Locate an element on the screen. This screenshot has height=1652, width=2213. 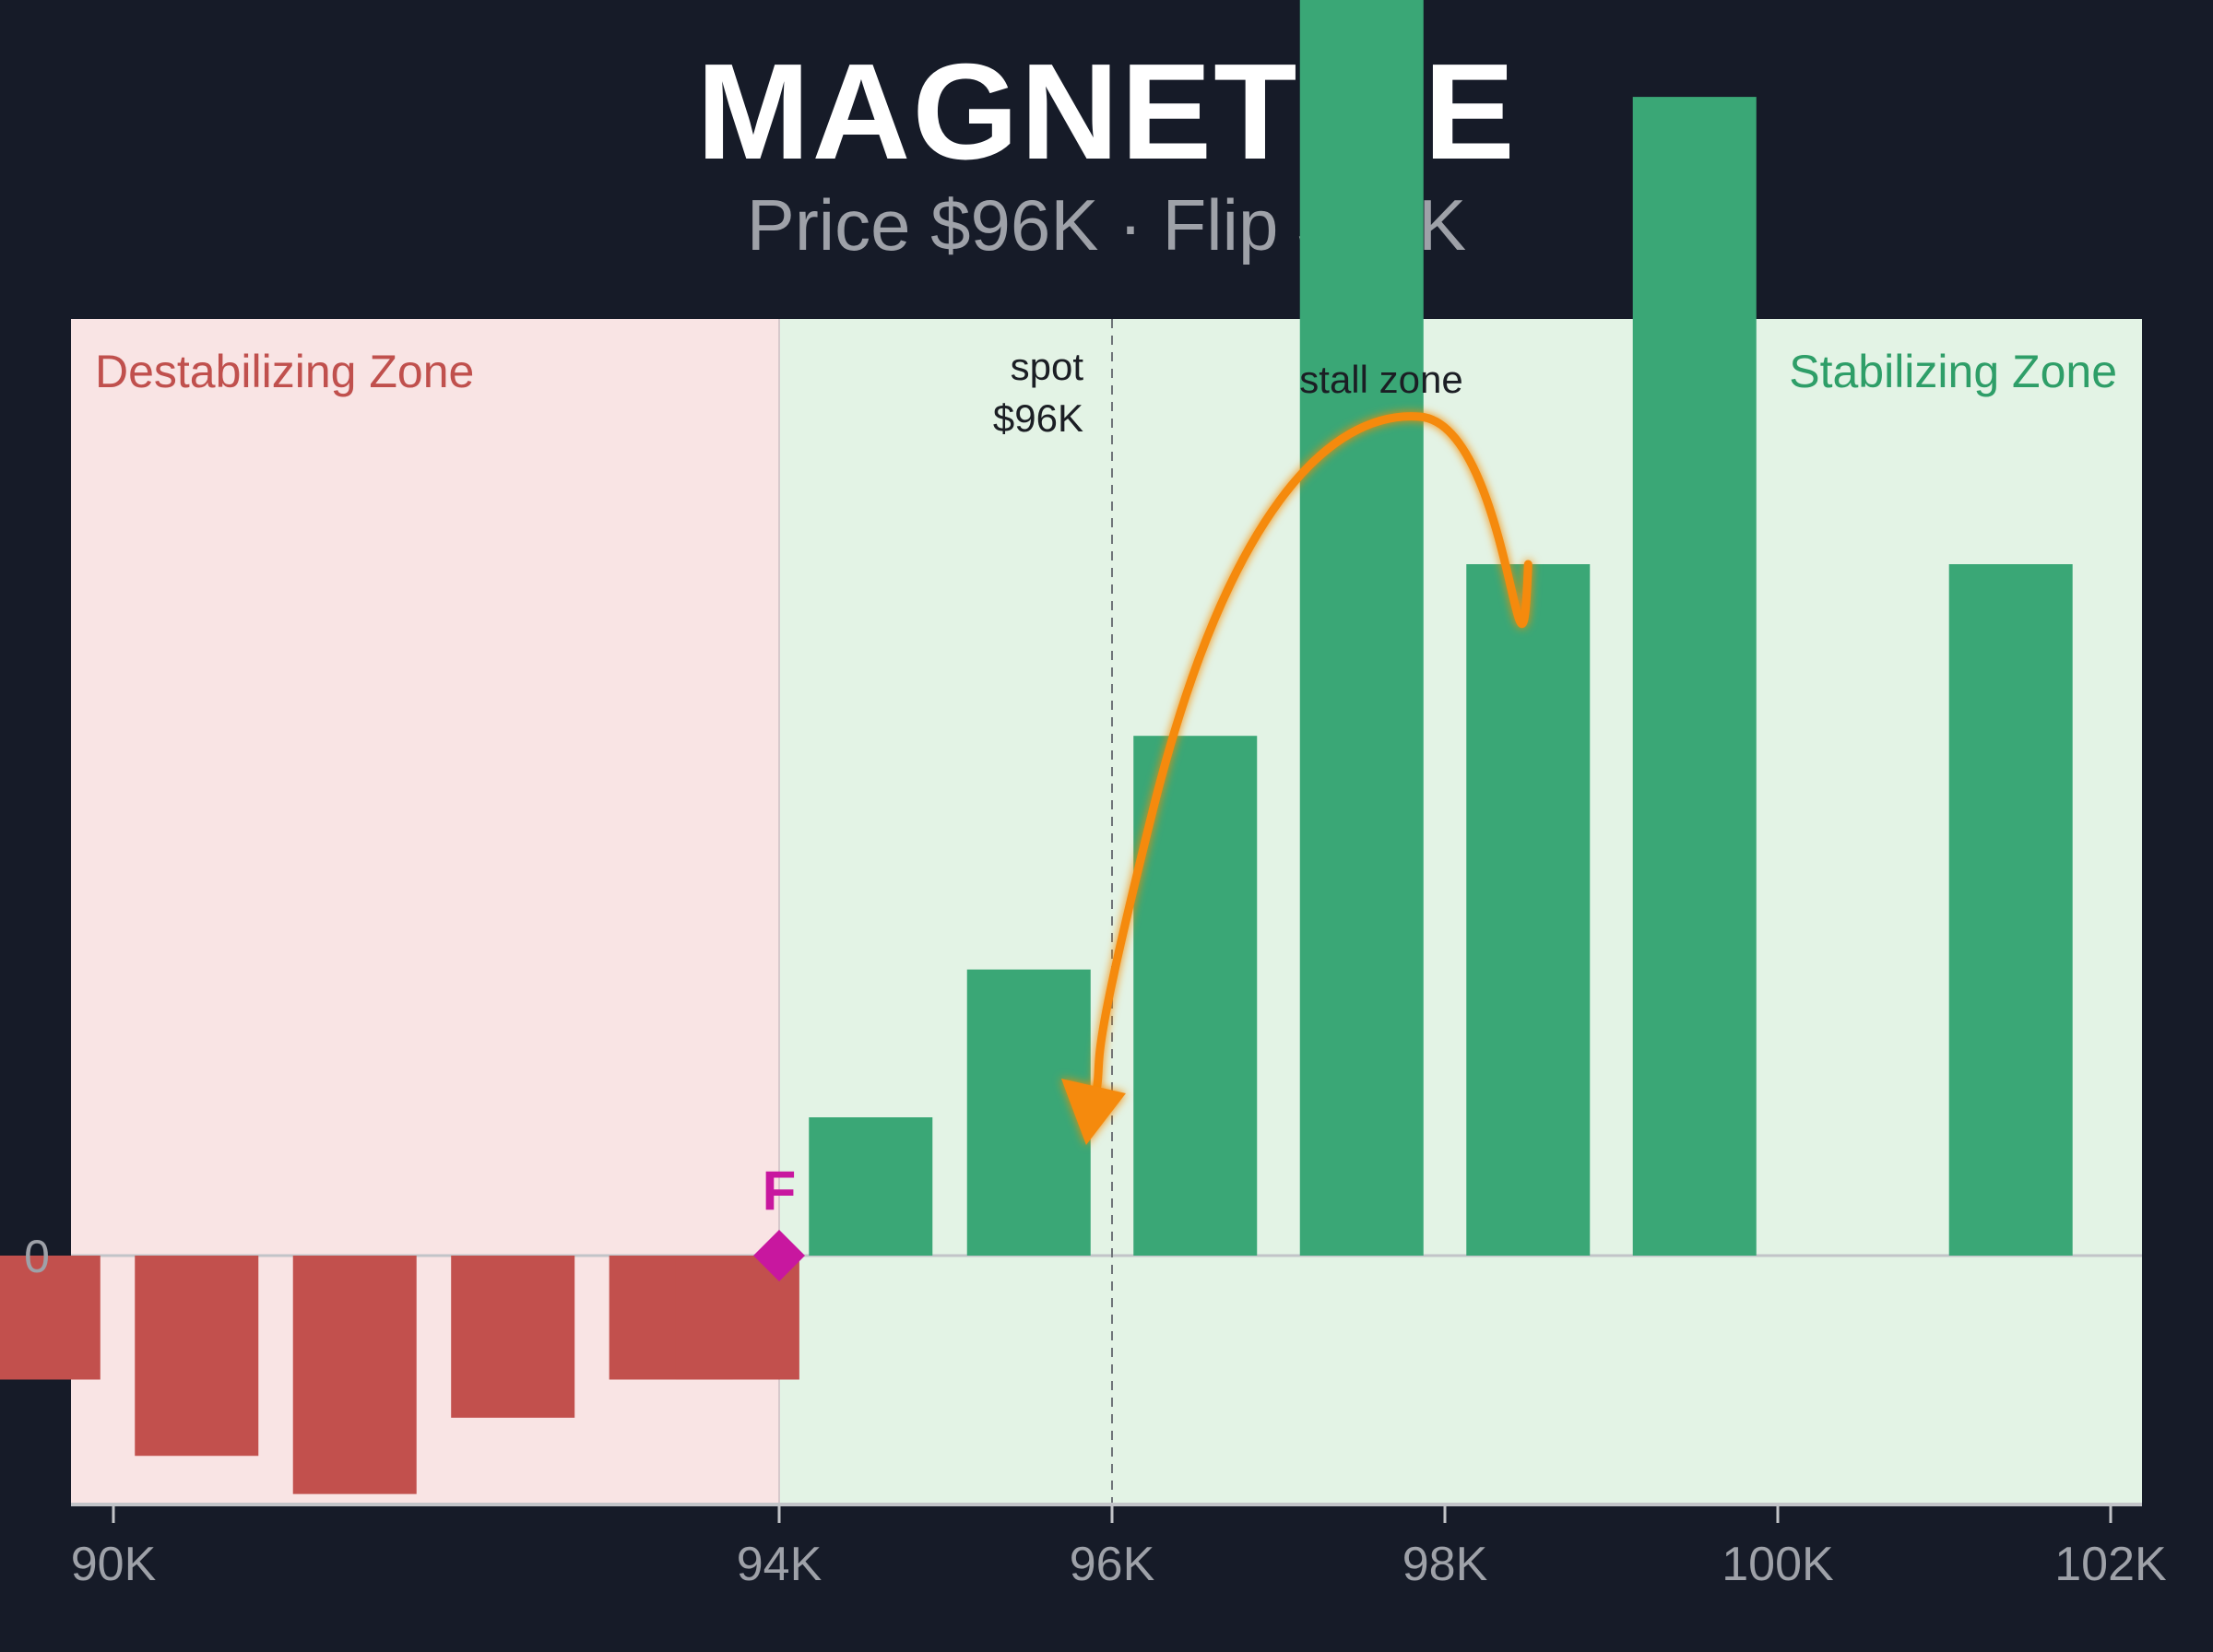
x-tick-label: 102K is located at coordinates (2110, 1564).